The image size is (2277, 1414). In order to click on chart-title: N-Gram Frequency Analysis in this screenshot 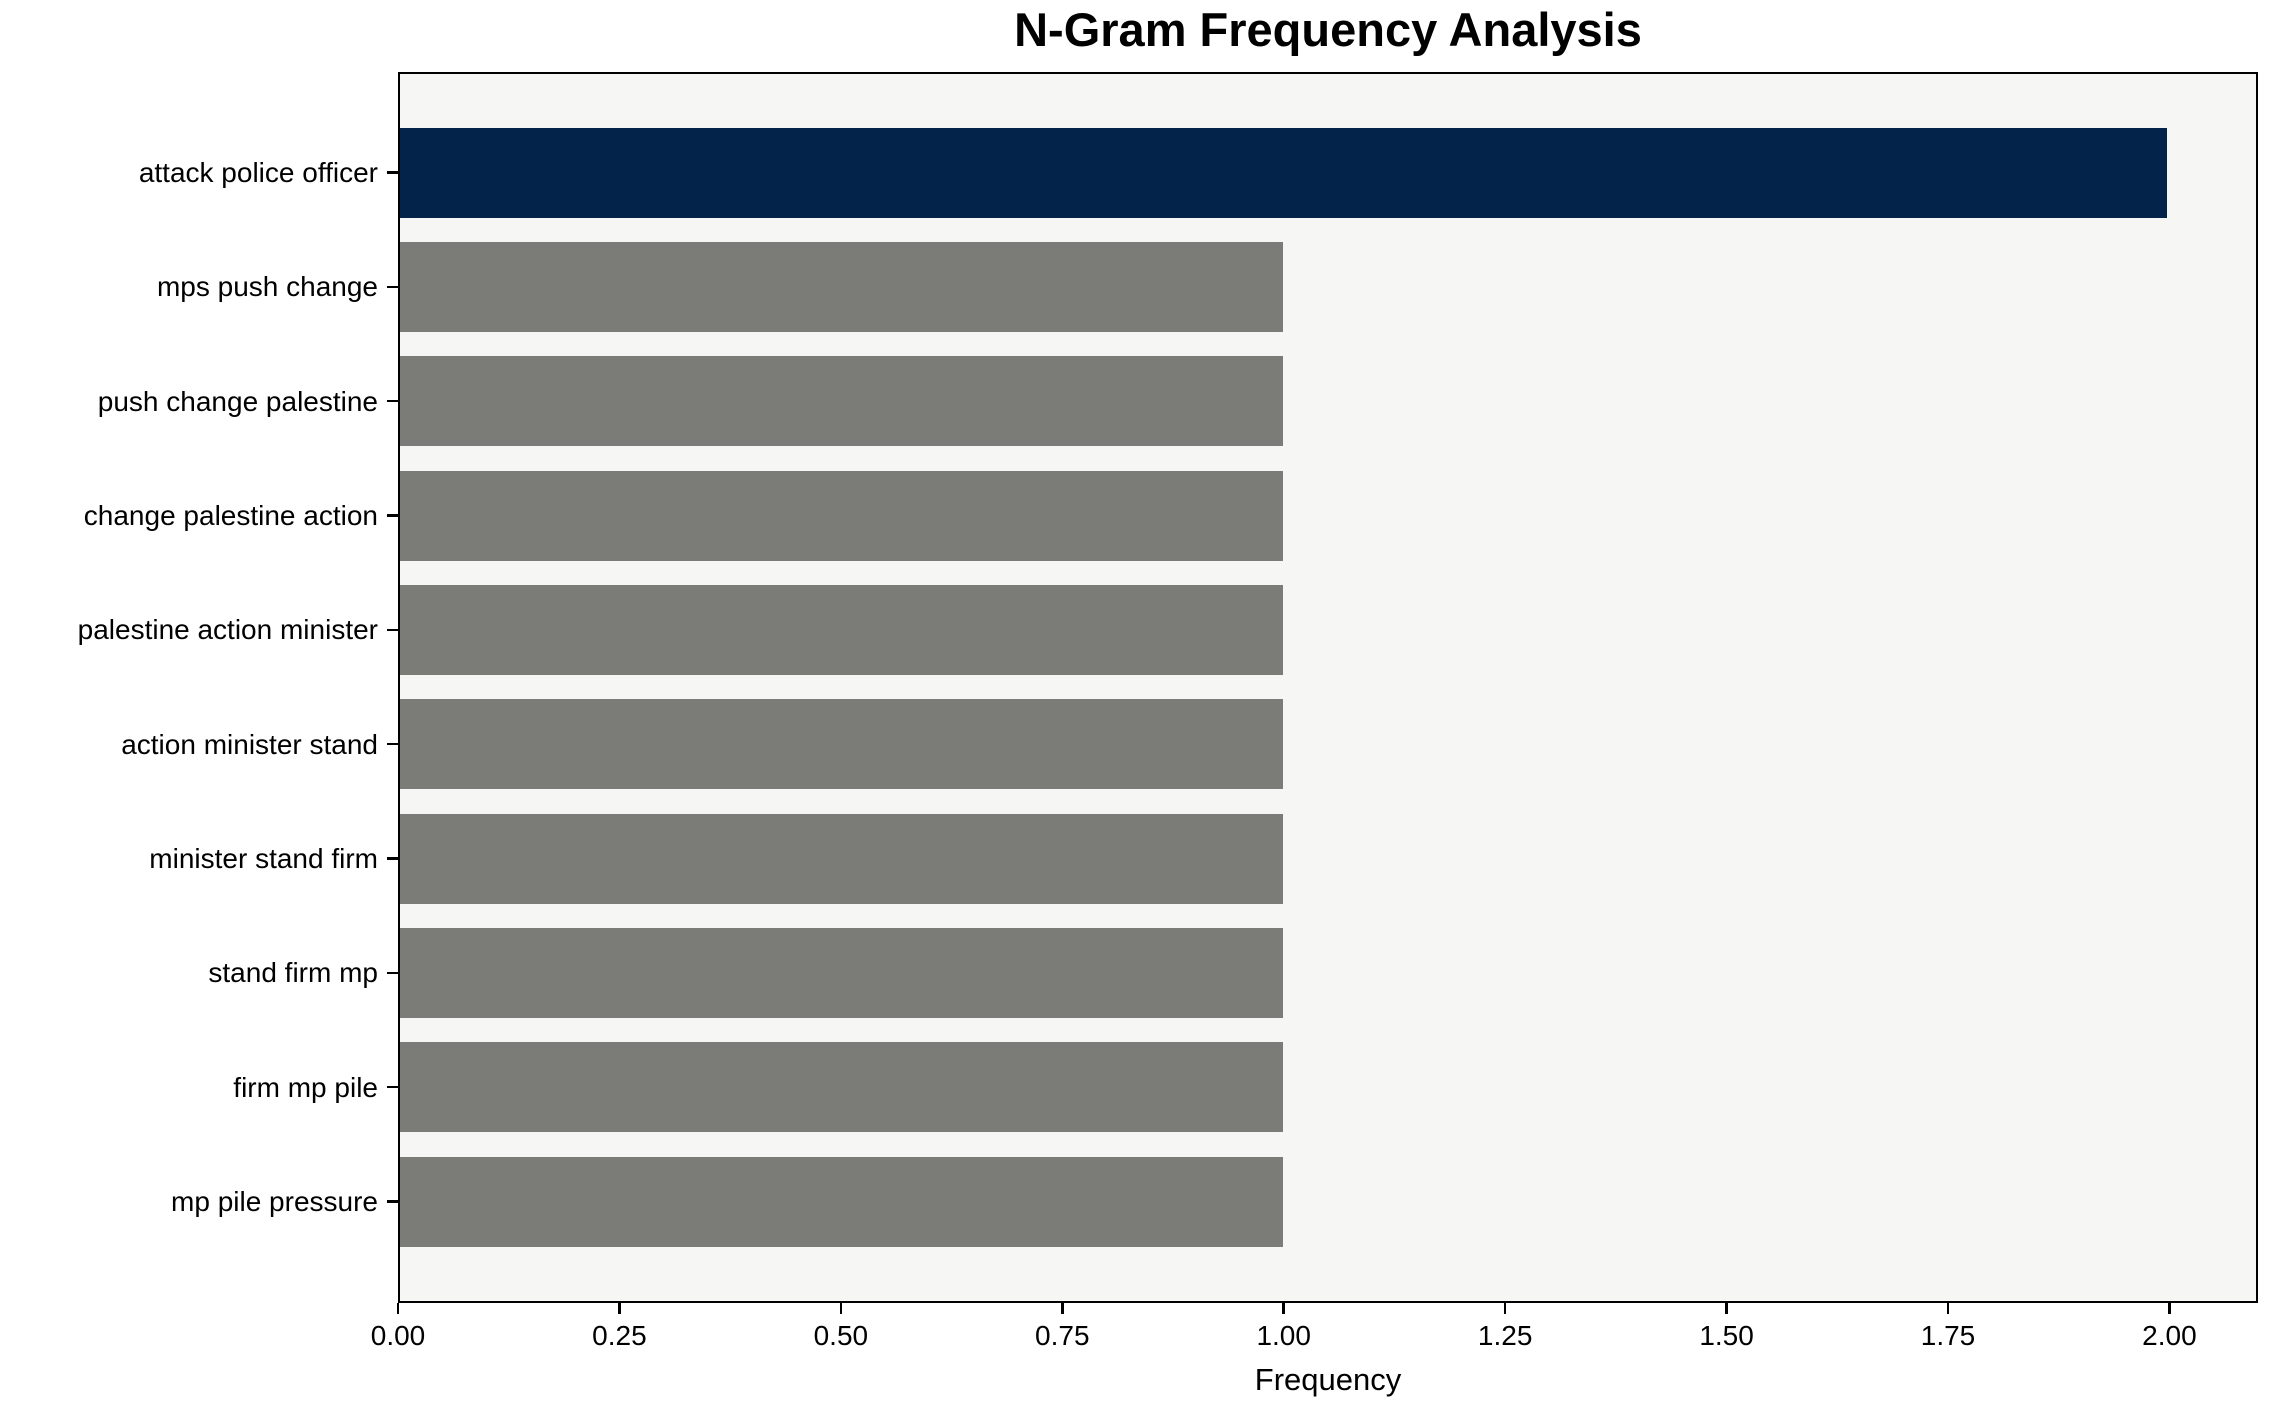, I will do `click(1328, 29)`.